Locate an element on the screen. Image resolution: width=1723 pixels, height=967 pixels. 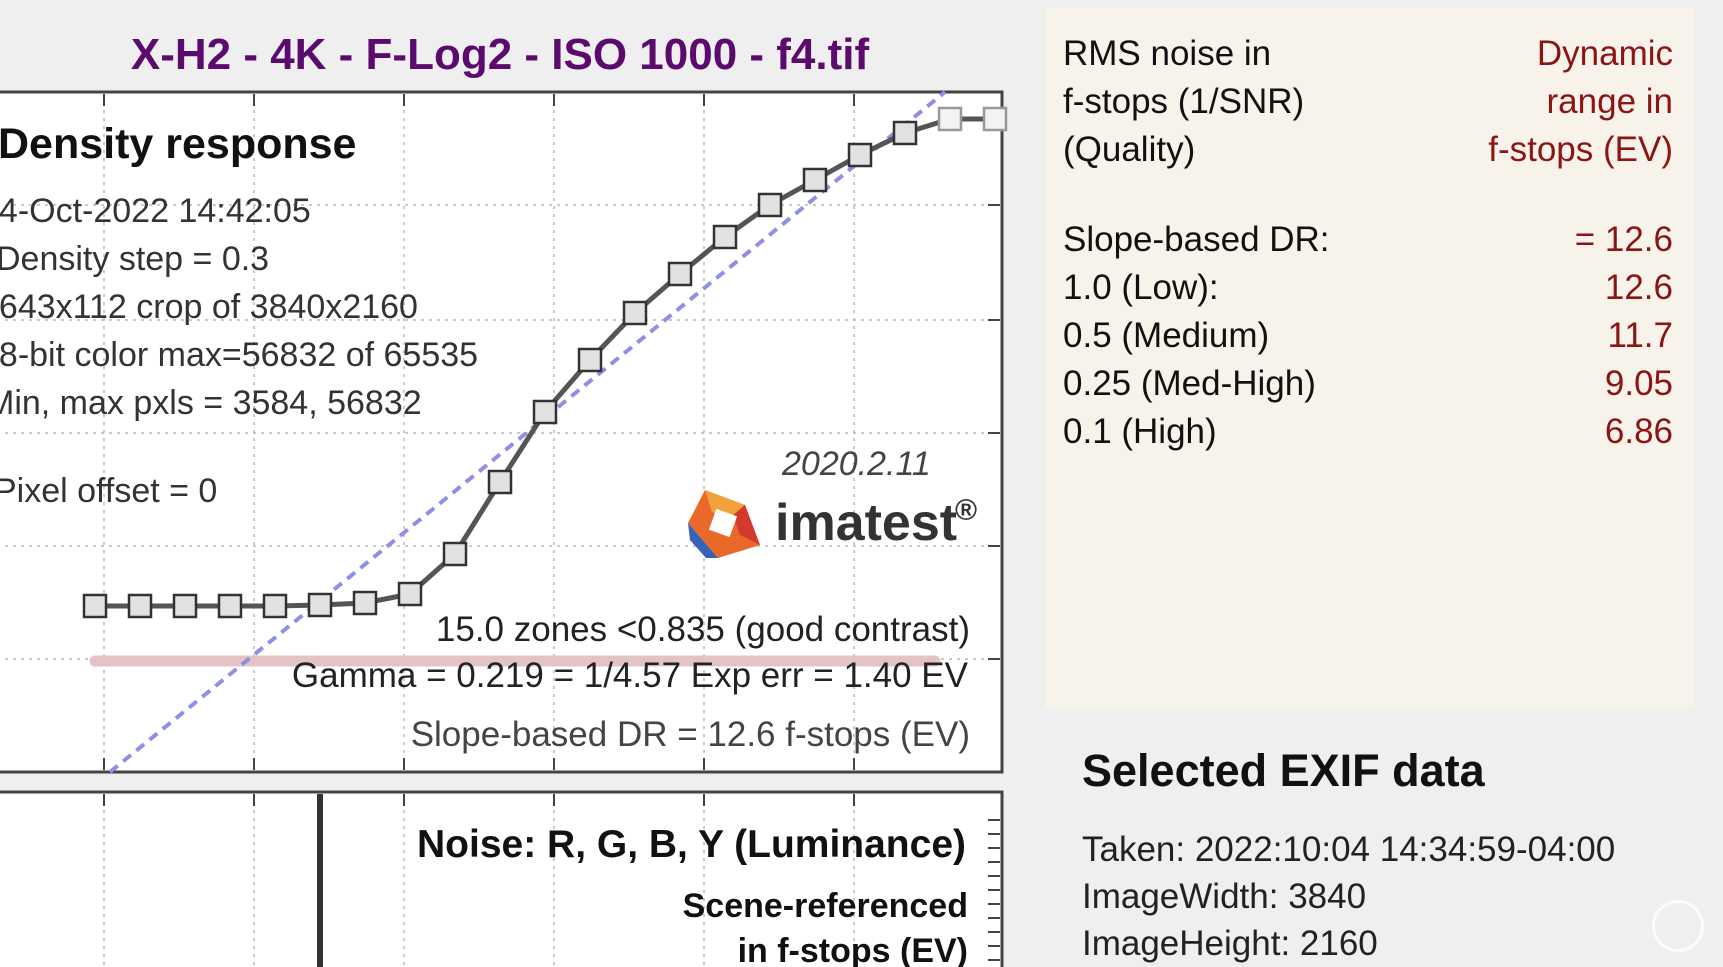
imatest-version: 2020.2.11 is located at coordinates (856, 464).